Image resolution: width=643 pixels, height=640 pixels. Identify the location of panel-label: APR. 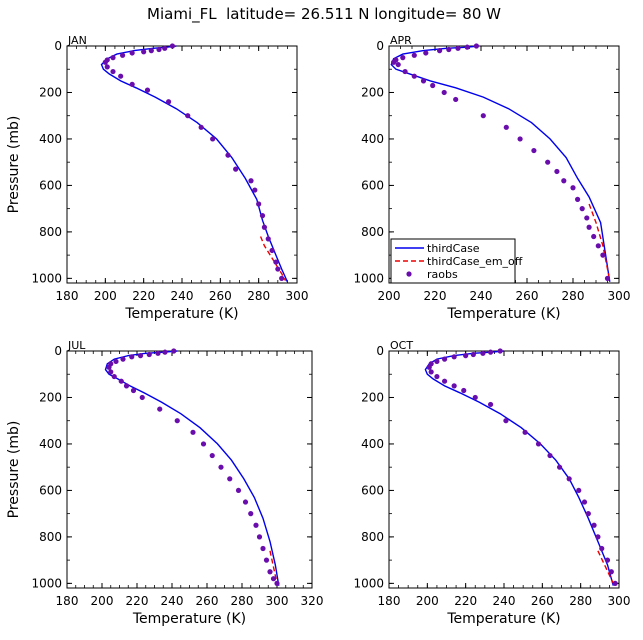
(401, 40).